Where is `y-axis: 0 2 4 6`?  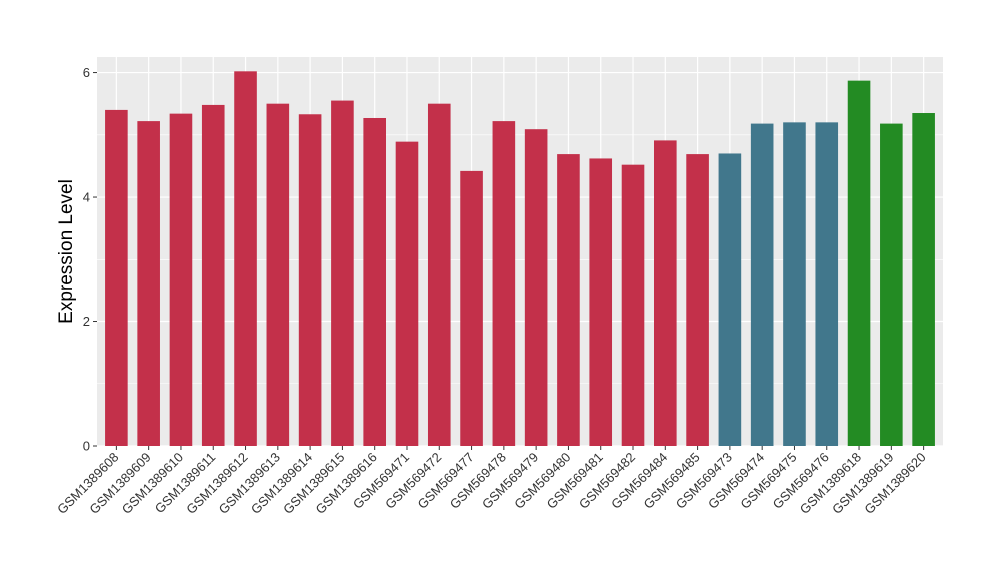 y-axis: 0 2 4 6 is located at coordinates (90, 259).